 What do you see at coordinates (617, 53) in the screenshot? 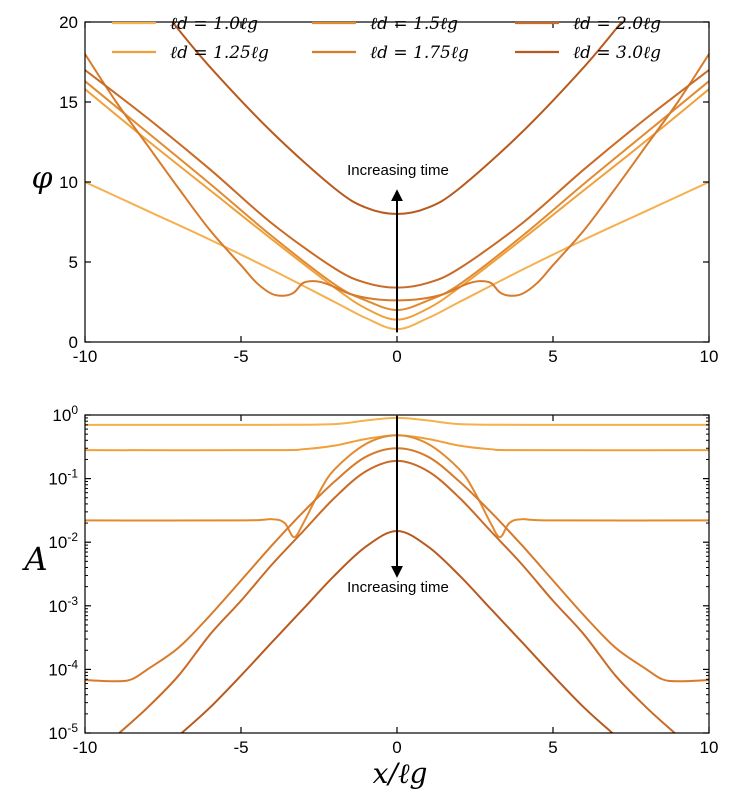
I see `legend-label-5: ℓd = 3.0ℓg` at bounding box center [617, 53].